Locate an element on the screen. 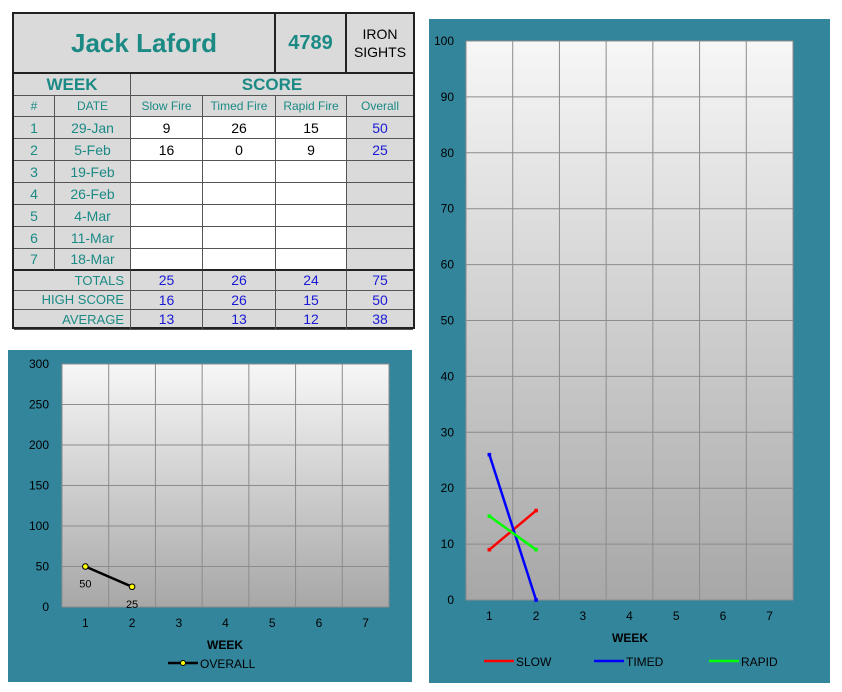 Image resolution: width=842 pixels, height=692 pixels. col-header-date: DATE is located at coordinates (93, 106).